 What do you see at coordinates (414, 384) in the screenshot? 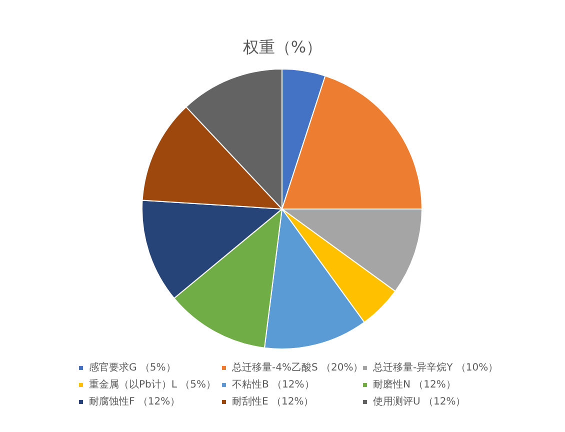
I see `legend-label: 耐磨性N （12%）` at bounding box center [414, 384].